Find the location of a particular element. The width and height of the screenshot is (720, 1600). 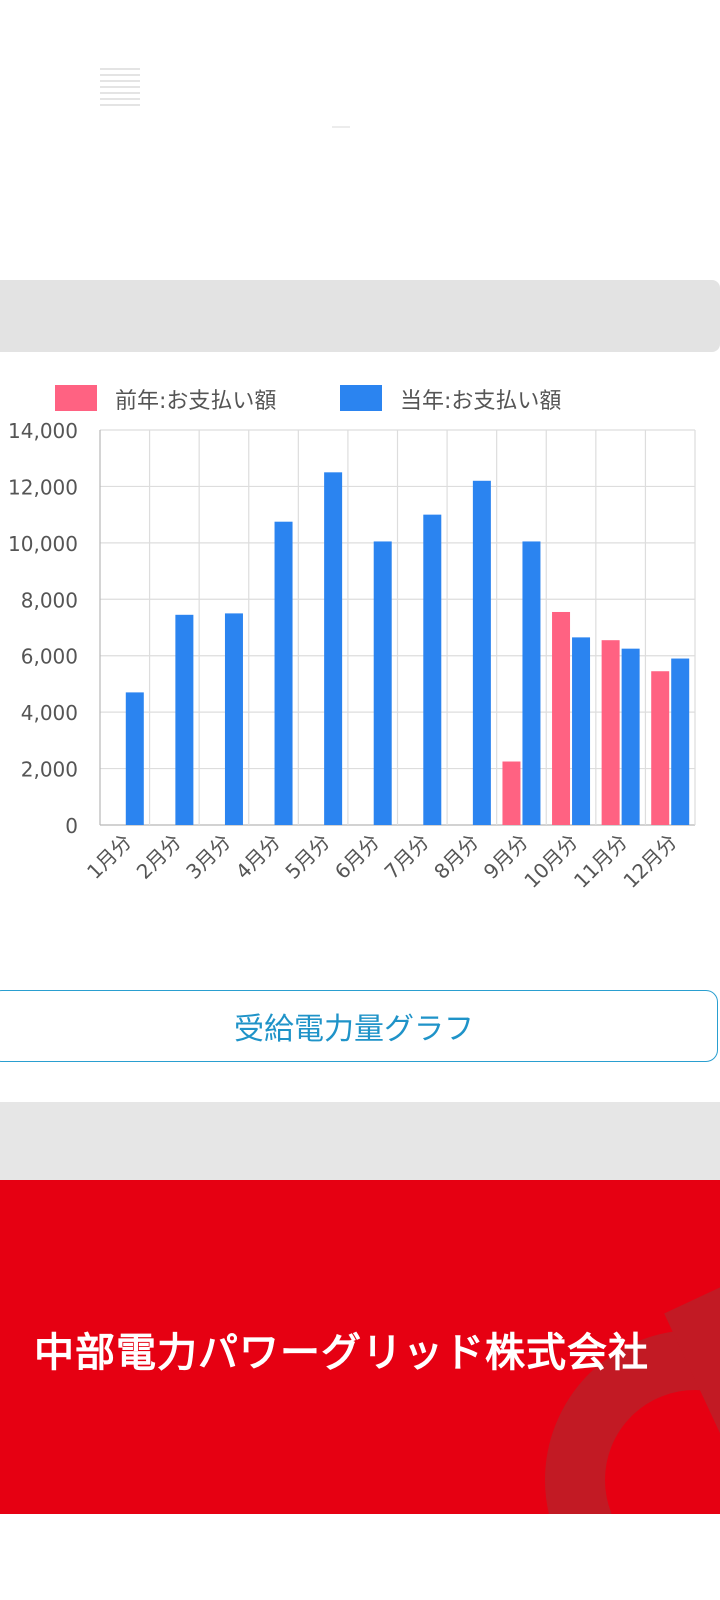

faint-header-mark is located at coordinates (120, 94).